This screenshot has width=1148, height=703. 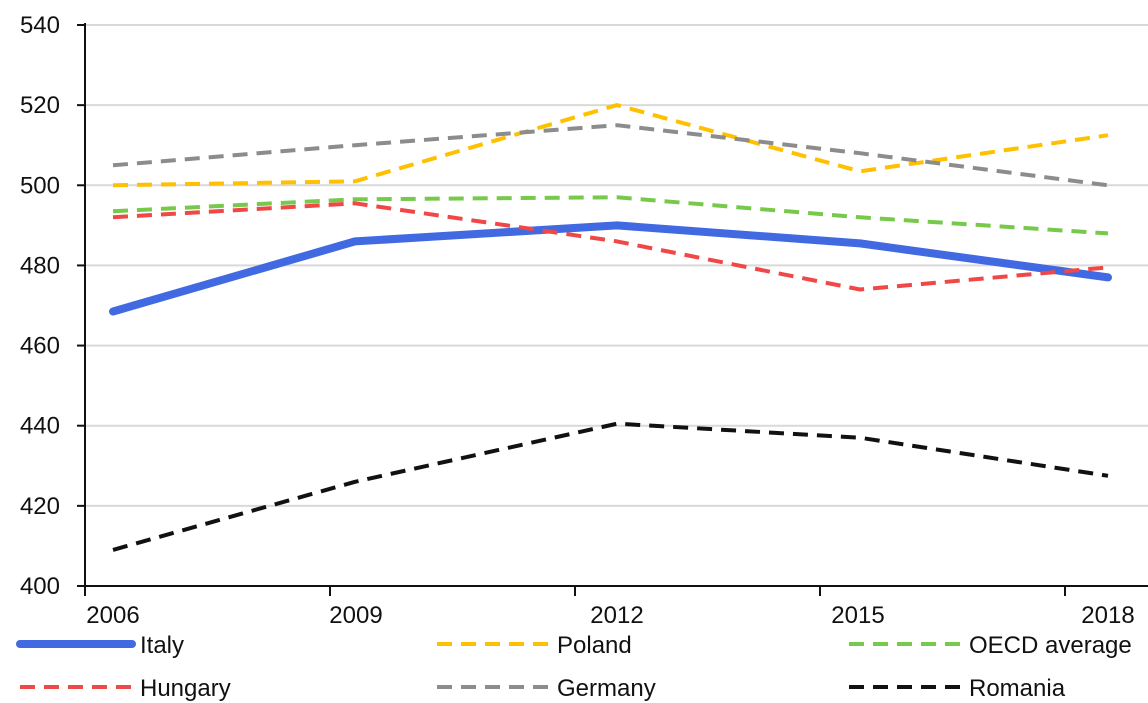 I want to click on x-tick-label: 2012, so click(x=616, y=615).